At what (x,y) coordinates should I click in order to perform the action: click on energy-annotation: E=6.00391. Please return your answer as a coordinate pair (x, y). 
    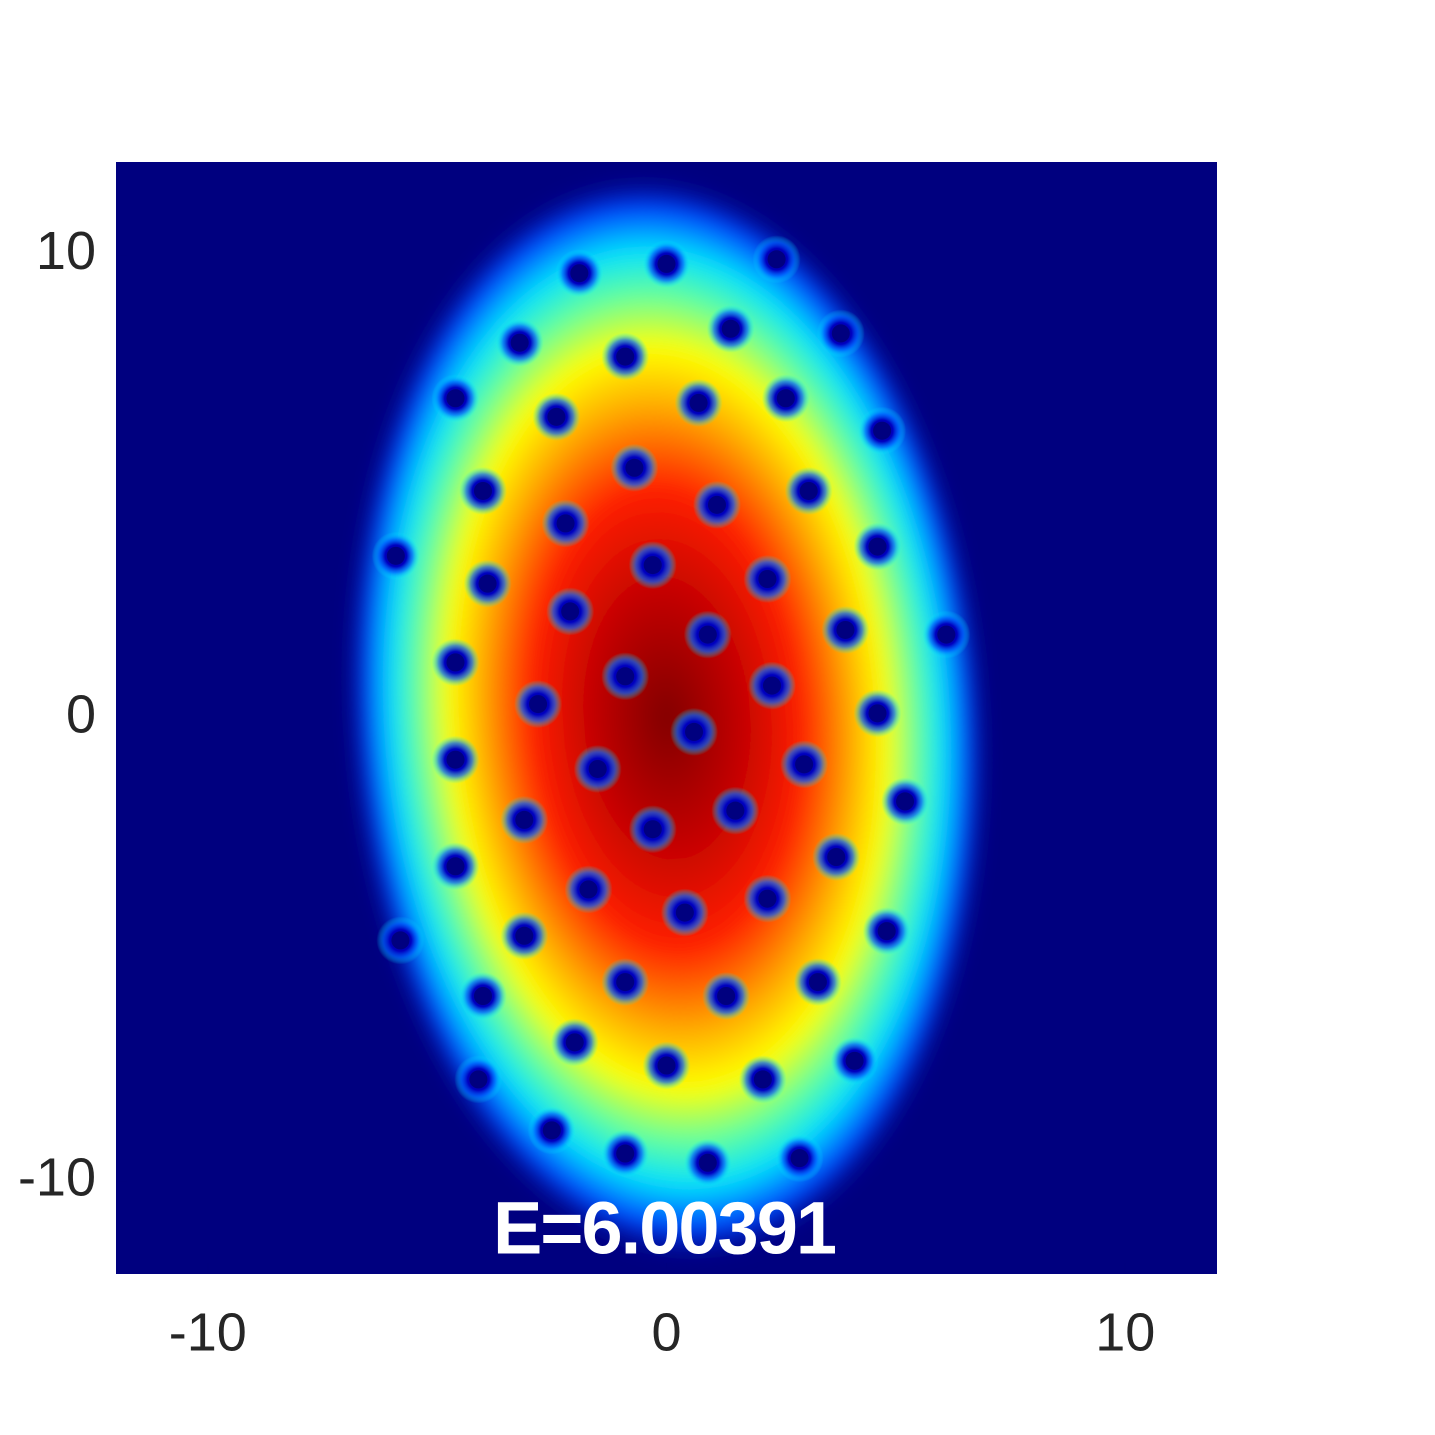
    Looking at the image, I should click on (664, 1228).